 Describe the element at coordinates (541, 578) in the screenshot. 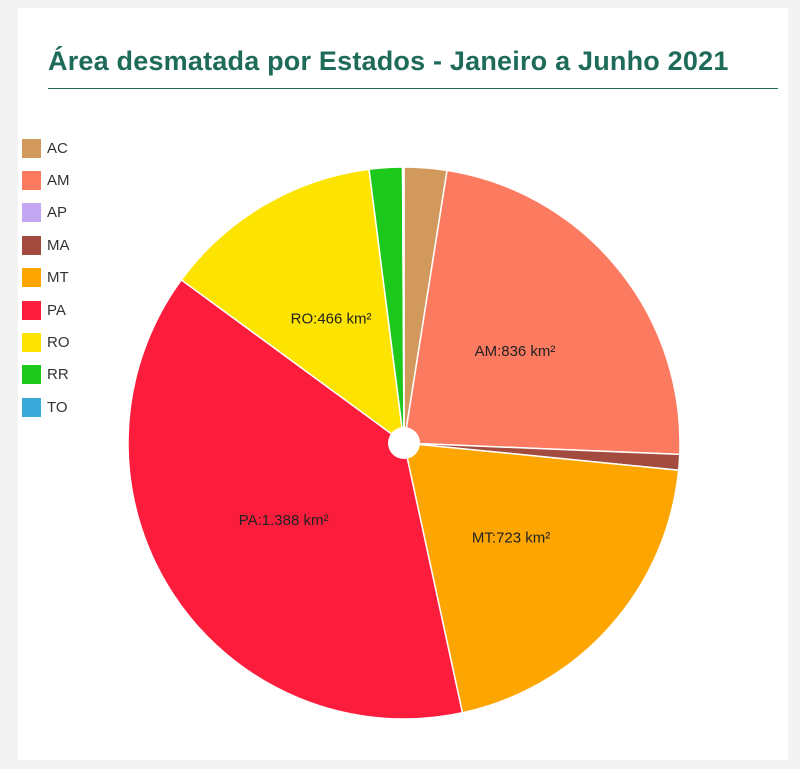

I see `pie-slice-mt` at that location.